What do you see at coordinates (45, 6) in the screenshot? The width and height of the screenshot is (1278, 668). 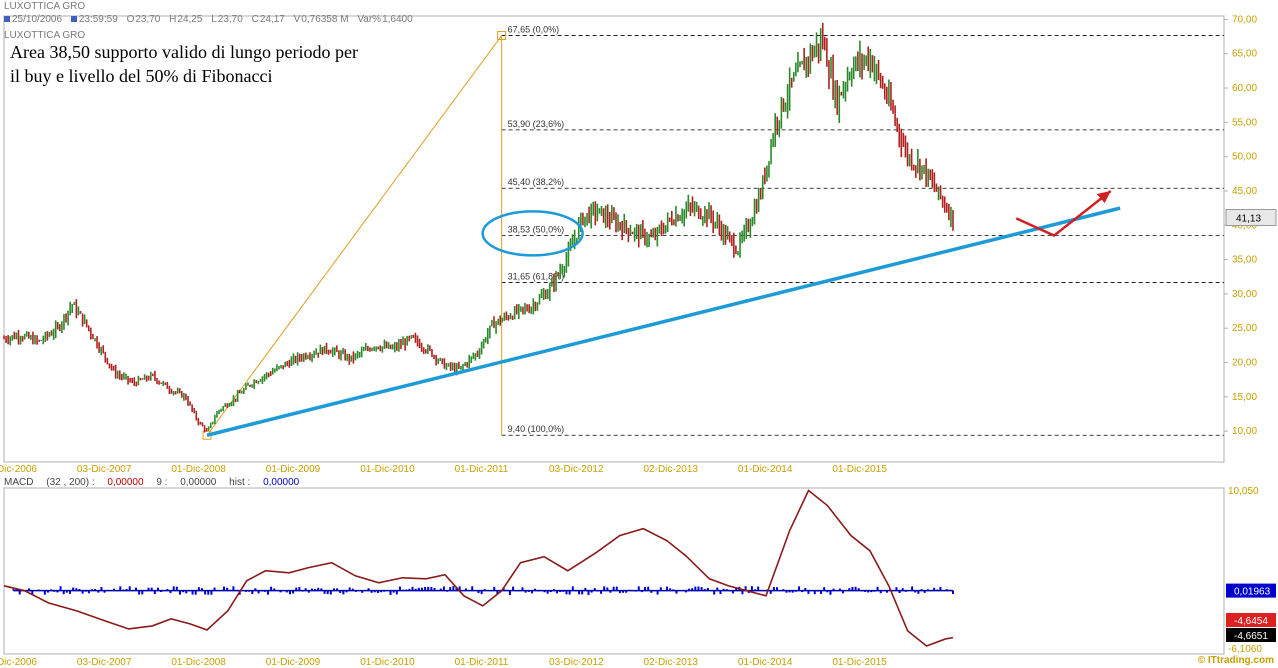 I see `instrument-title: LUXOTTICA GRO` at bounding box center [45, 6].